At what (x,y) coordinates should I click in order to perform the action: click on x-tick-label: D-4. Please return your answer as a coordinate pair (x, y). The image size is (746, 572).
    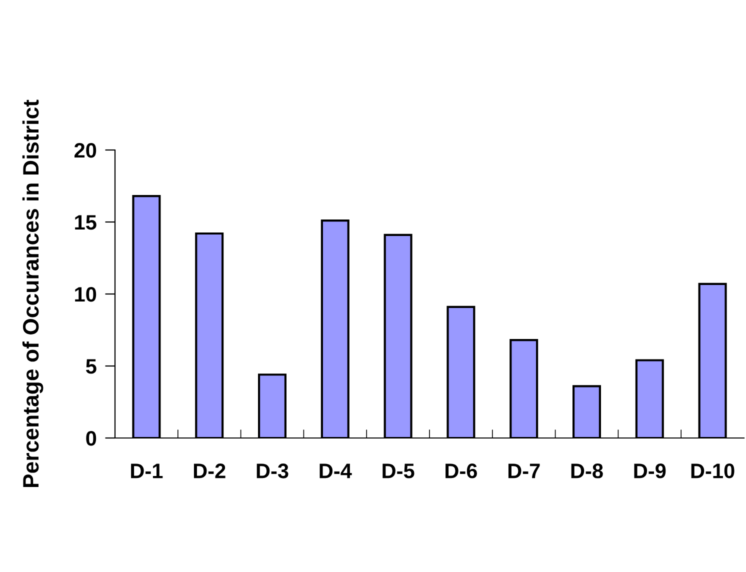
    Looking at the image, I should click on (336, 471).